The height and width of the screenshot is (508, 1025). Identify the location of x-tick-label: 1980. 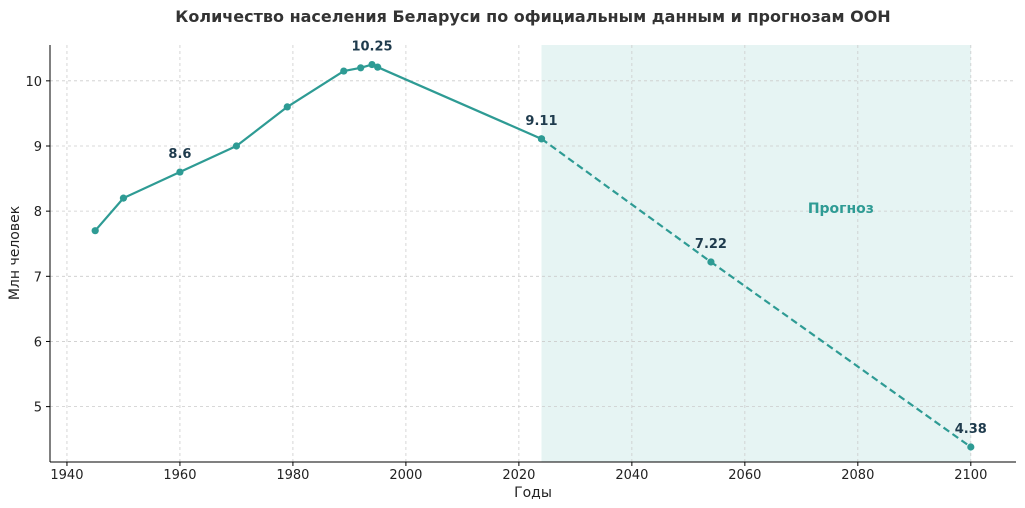
(292, 475).